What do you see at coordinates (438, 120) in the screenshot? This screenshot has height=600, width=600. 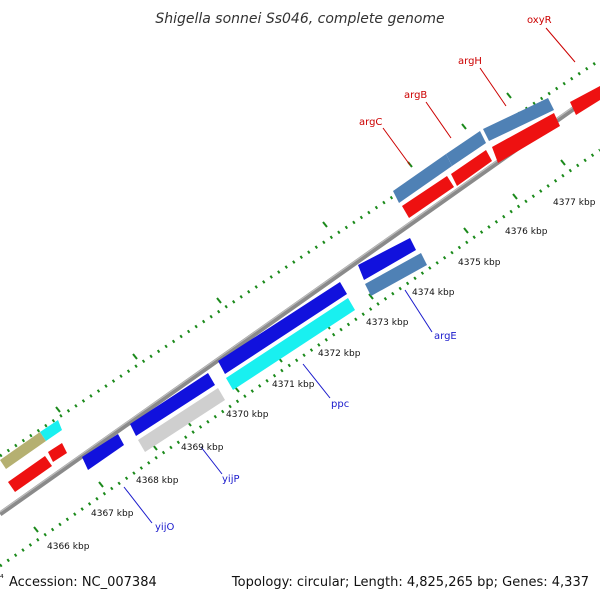 I see `leader-argB` at bounding box center [438, 120].